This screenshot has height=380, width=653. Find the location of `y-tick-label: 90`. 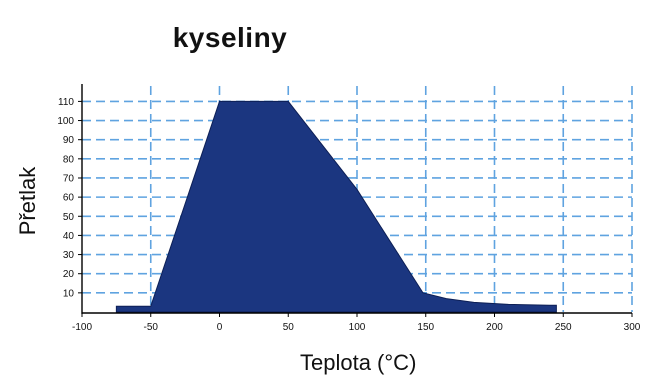

y-tick-label: 90 is located at coordinates (69, 140).